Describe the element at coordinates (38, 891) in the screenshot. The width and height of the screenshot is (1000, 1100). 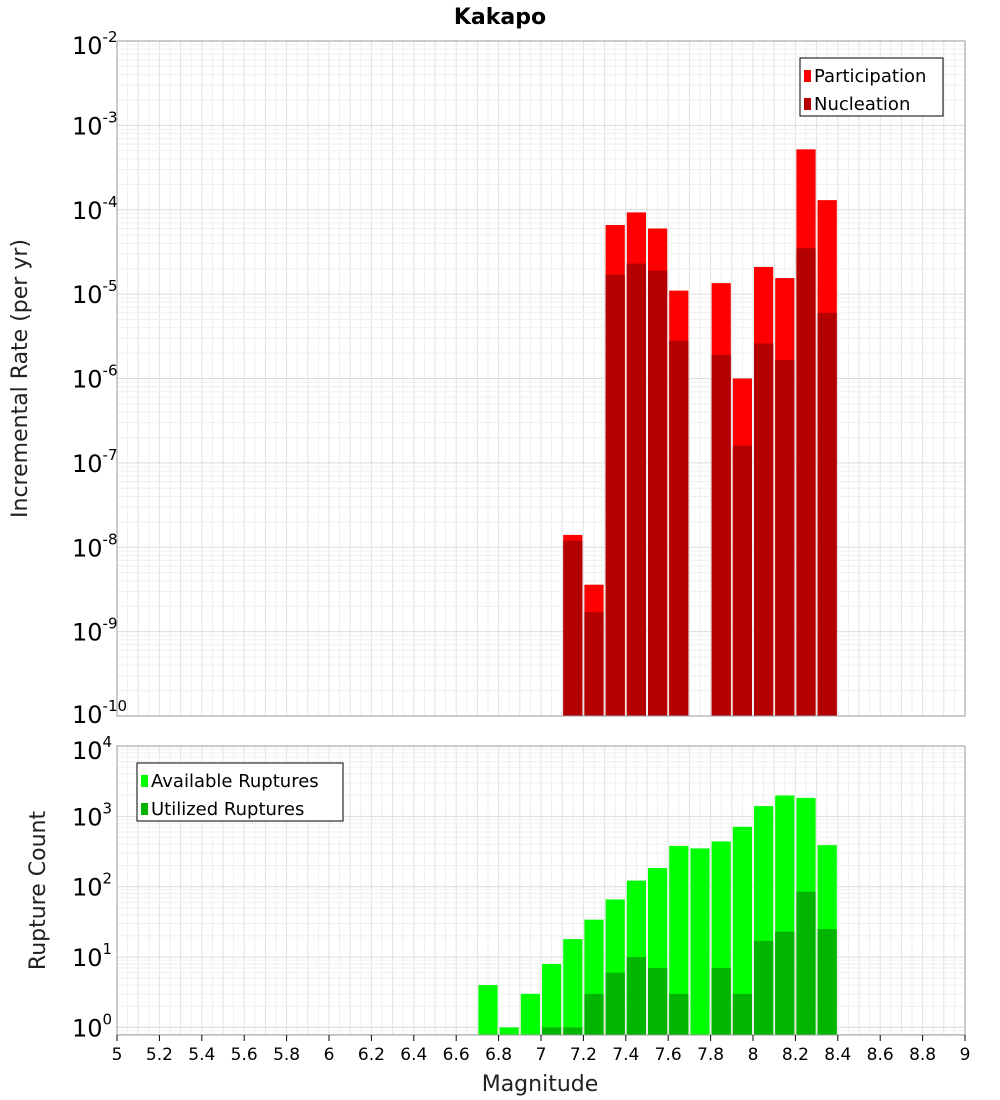
I see `y-axis-label: Rupture Count` at that location.